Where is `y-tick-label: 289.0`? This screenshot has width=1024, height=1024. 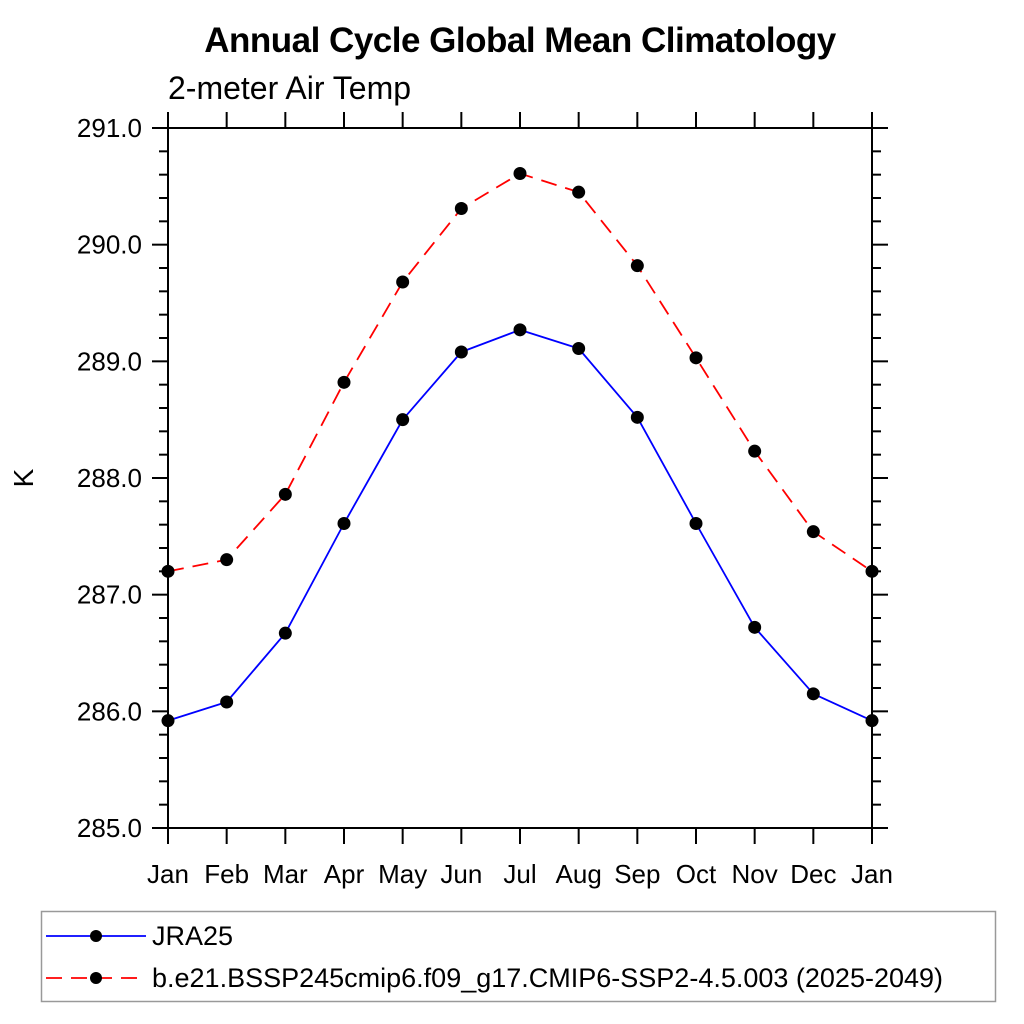 y-tick-label: 289.0 is located at coordinates (109, 361).